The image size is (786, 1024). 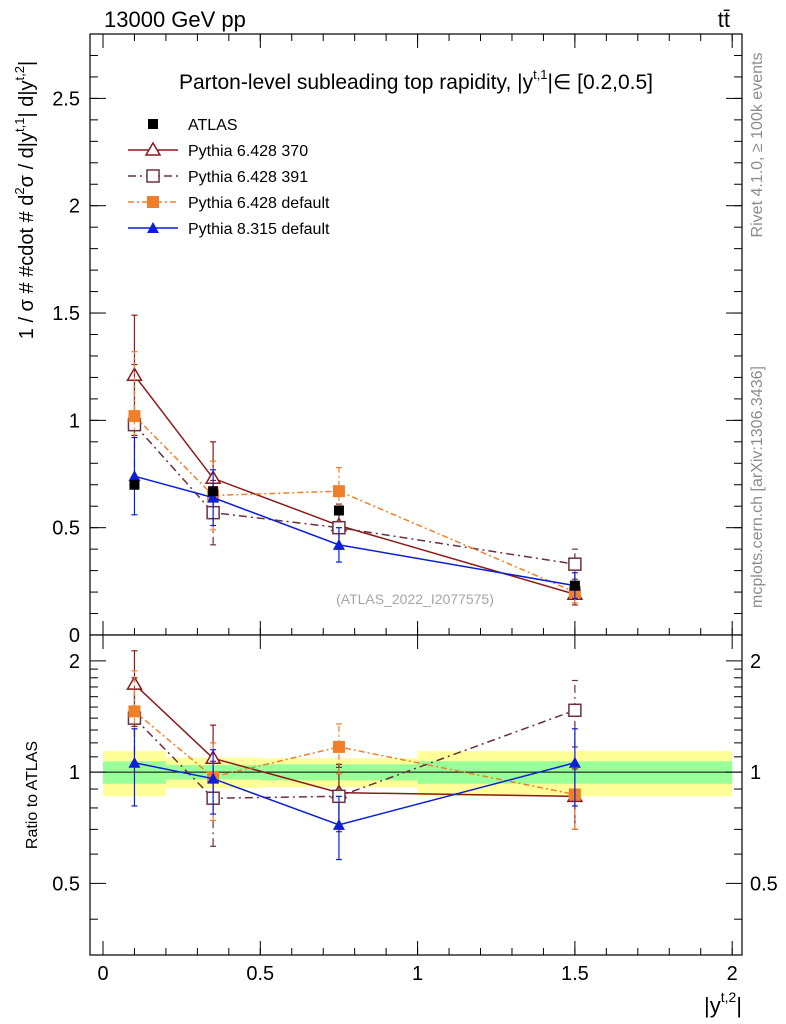 I want to click on x-tick-label: 1.5, so click(x=575, y=974).